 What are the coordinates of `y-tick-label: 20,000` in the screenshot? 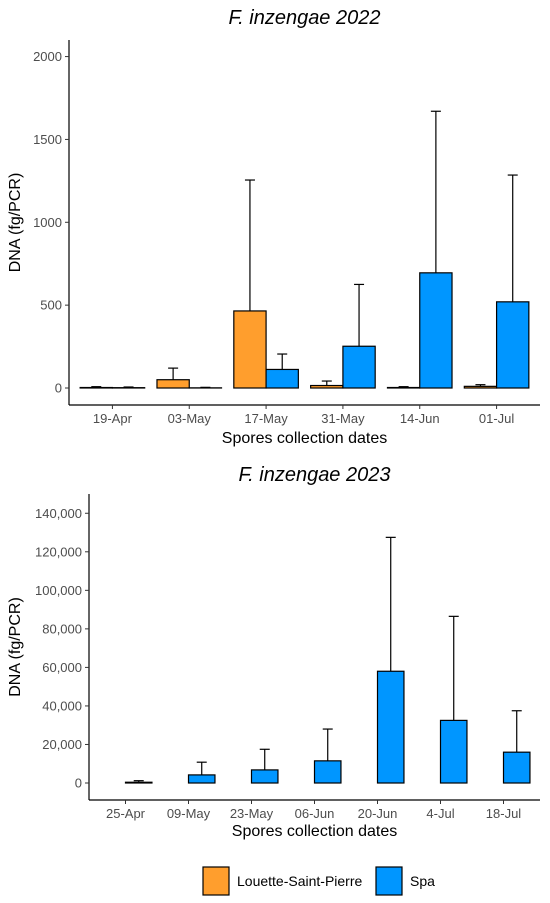 It's located at (62, 744).